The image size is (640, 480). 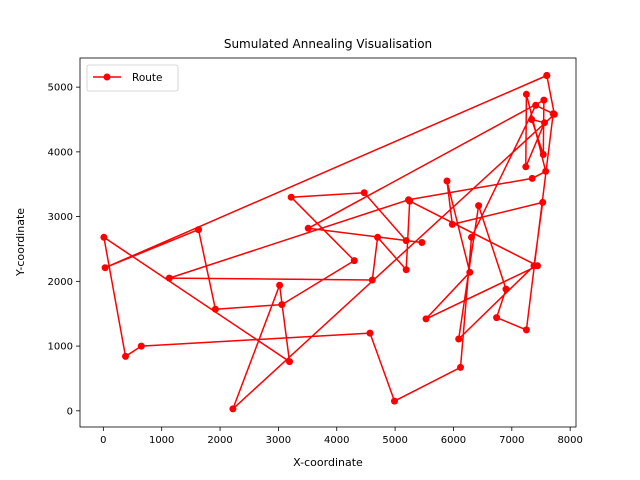 What do you see at coordinates (60, 217) in the screenshot?
I see `y-tick-label: 3000` at bounding box center [60, 217].